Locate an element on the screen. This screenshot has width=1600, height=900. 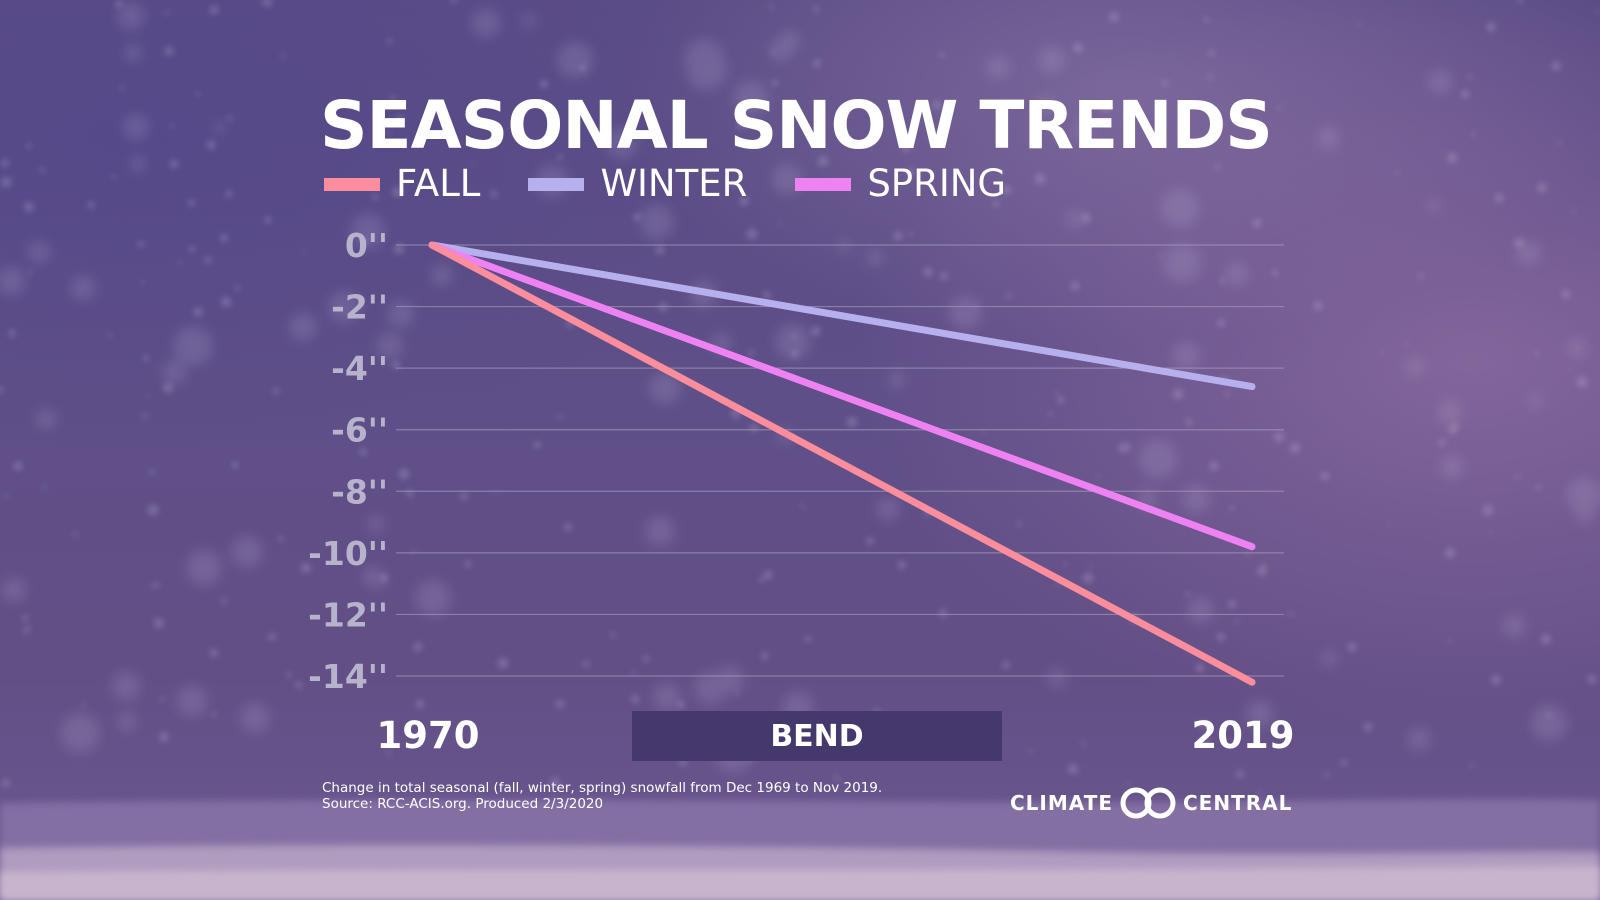
y-tick-label: -8'' is located at coordinates (359, 491).